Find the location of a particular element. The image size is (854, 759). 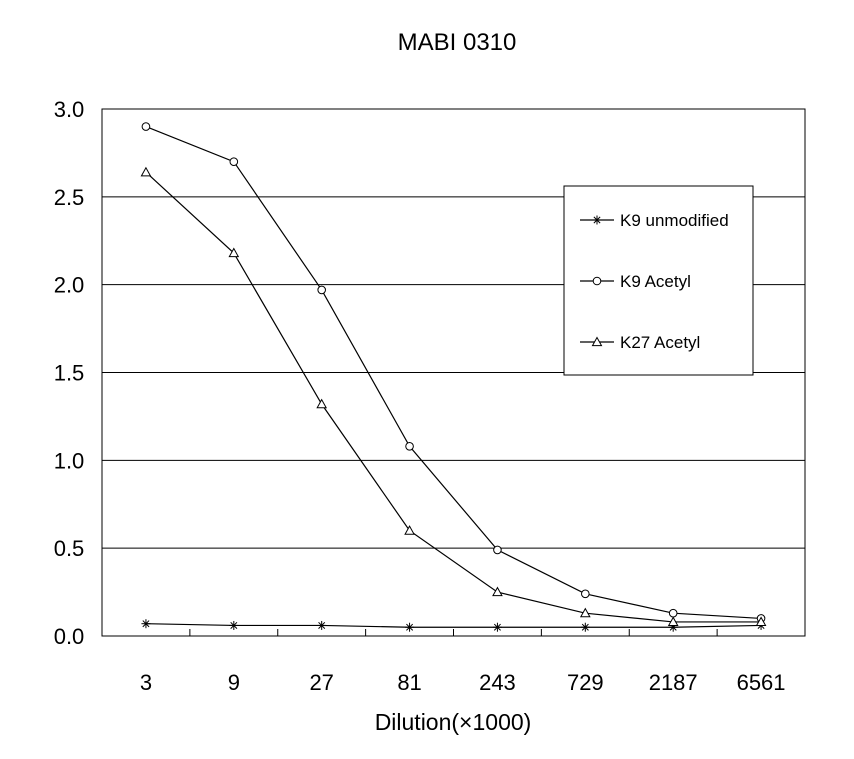

legend-entry: K9 unmodified is located at coordinates (654, 220).